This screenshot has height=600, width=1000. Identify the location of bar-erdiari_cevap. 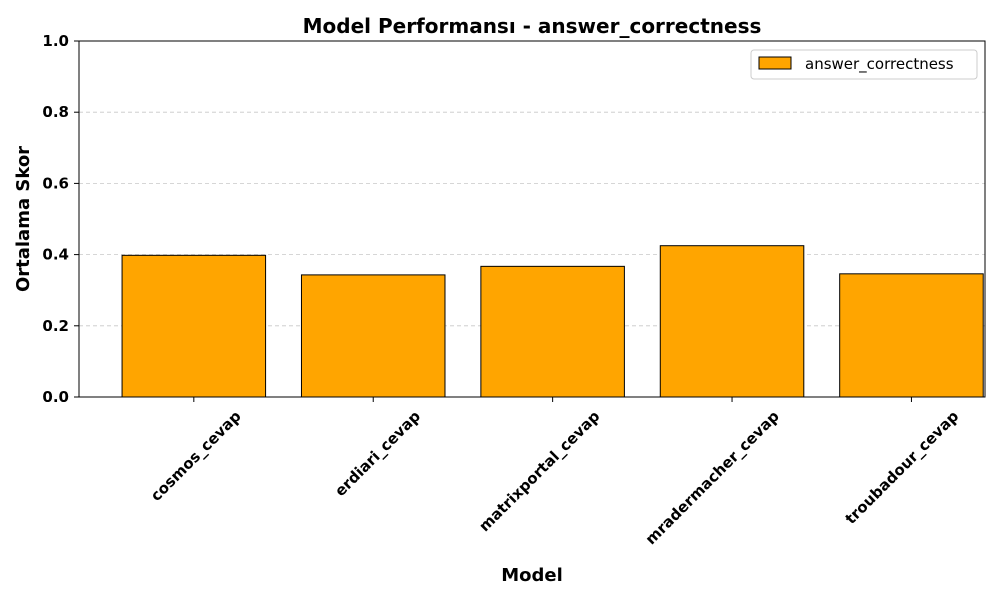
(373, 336).